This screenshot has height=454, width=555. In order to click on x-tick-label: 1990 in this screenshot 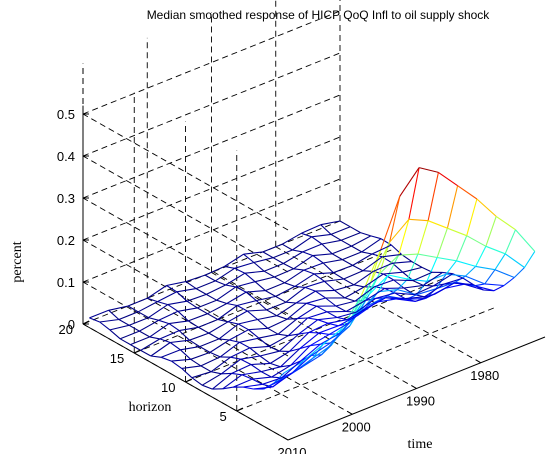, I will do `click(420, 401)`.